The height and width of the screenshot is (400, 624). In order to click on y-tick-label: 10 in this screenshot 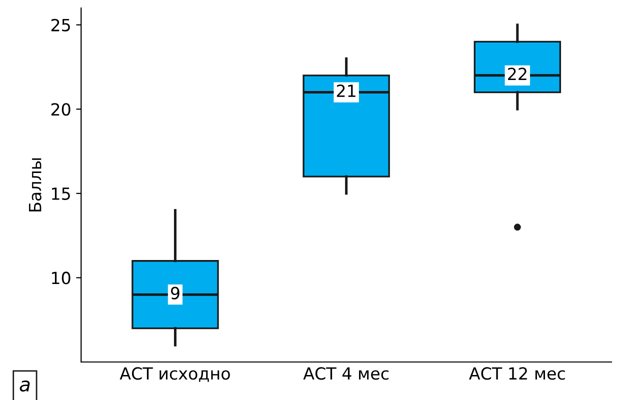, I will do `click(61, 278)`.